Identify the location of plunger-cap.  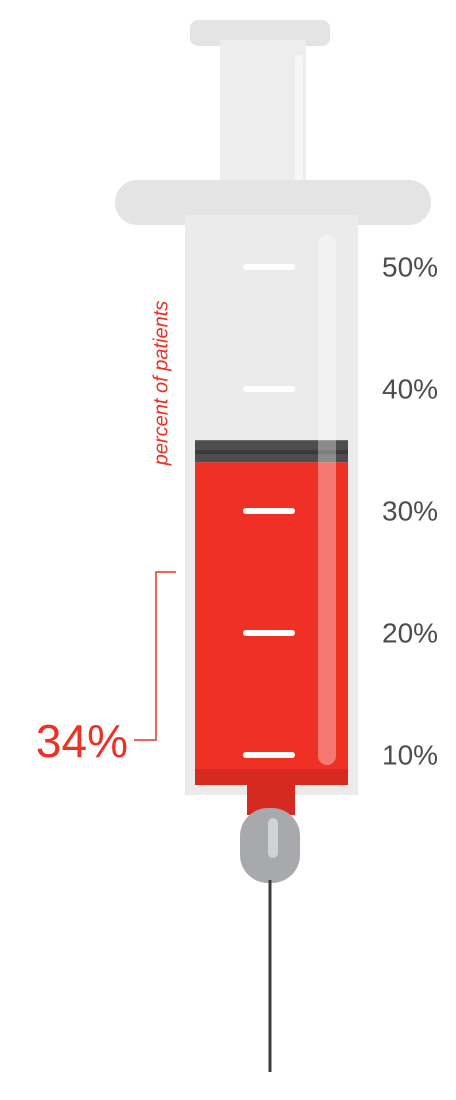
(260, 33).